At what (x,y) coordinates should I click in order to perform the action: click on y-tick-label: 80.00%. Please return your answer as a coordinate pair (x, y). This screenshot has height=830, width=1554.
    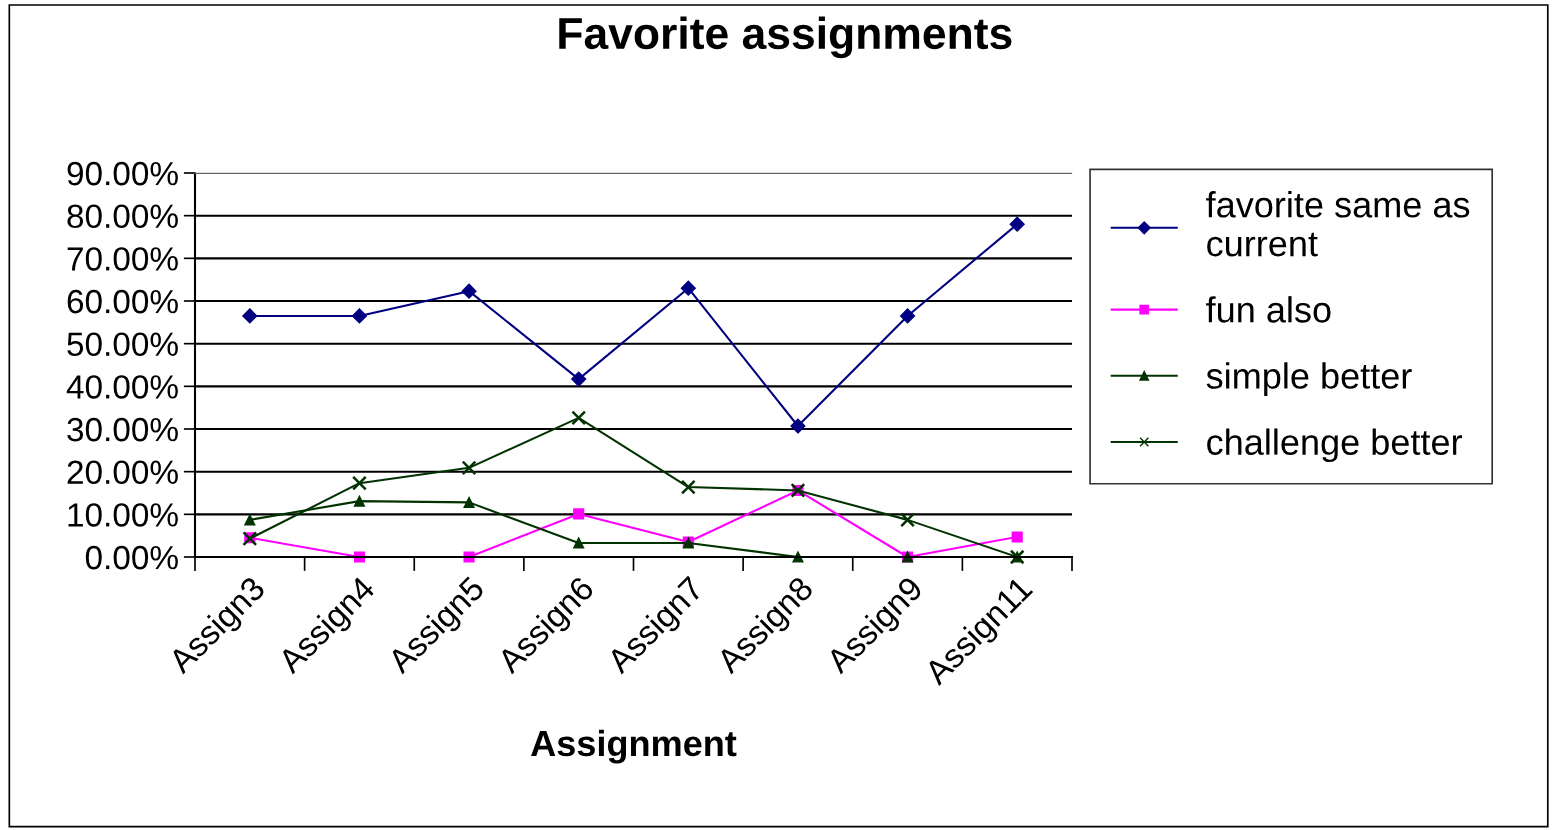
    Looking at the image, I should click on (122, 216).